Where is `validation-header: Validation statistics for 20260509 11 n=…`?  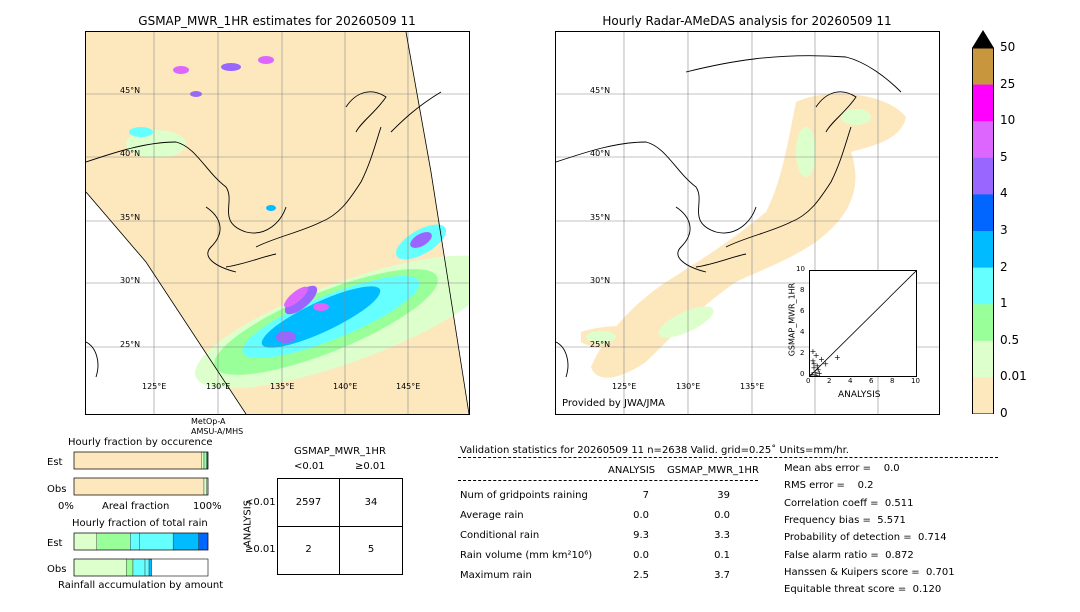
validation-header: Validation statistics for 20260509 11 n=… is located at coordinates (654, 450).